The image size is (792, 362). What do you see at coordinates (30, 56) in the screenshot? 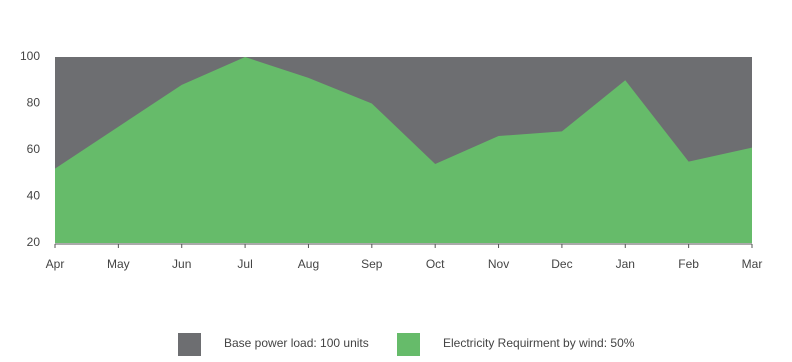
I see `y-tick-label: 100` at bounding box center [30, 56].